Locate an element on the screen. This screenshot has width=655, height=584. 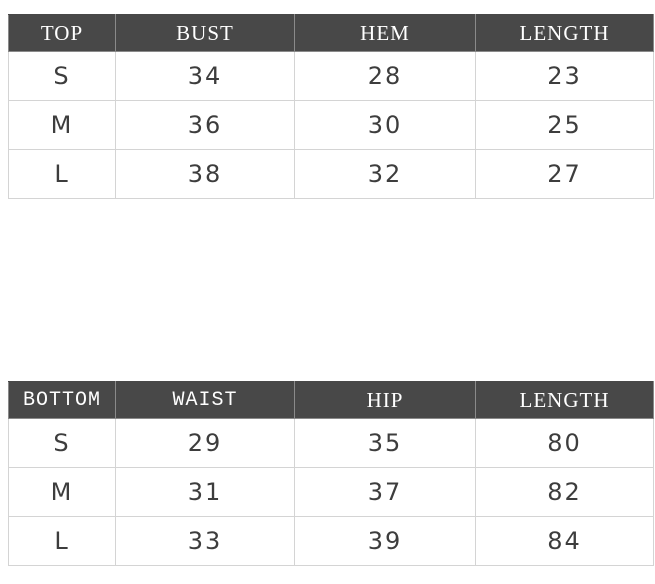
bottom-table-header-row: BOTTOM WAIST HIP LENGTH is located at coordinates (331, 400).